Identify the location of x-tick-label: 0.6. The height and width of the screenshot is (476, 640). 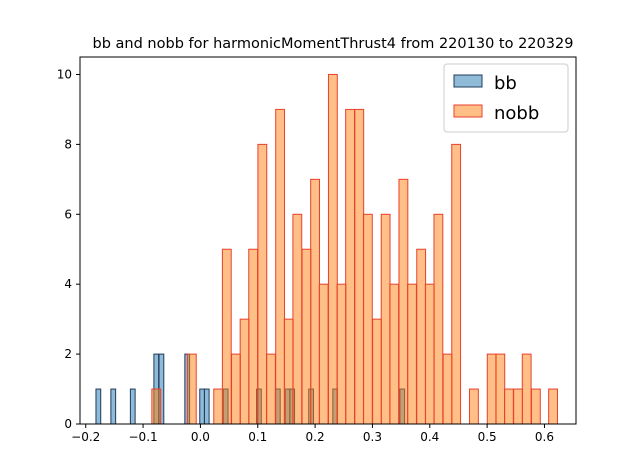
(544, 437).